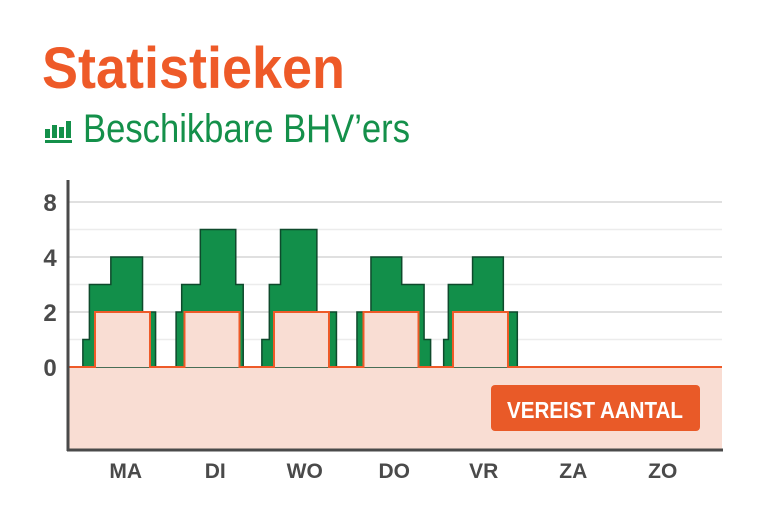 The height and width of the screenshot is (514, 768). What do you see at coordinates (305, 471) in the screenshot?
I see `x-tick-label: WO` at bounding box center [305, 471].